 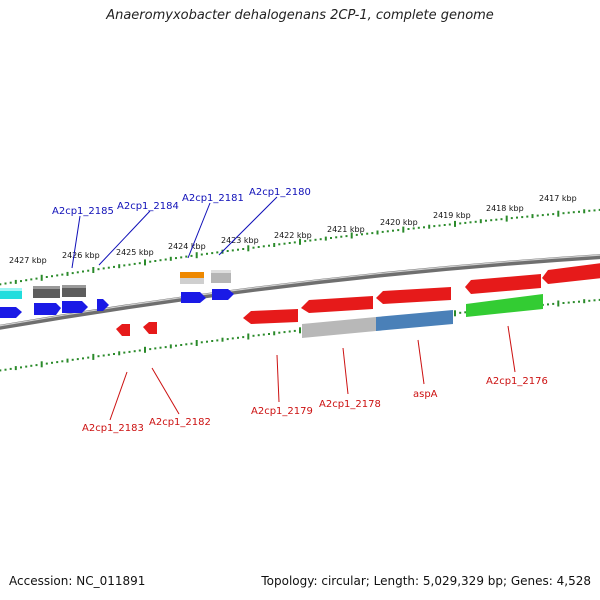 I want to click on gene-label: A2cp1_2182, so click(x=180, y=422).